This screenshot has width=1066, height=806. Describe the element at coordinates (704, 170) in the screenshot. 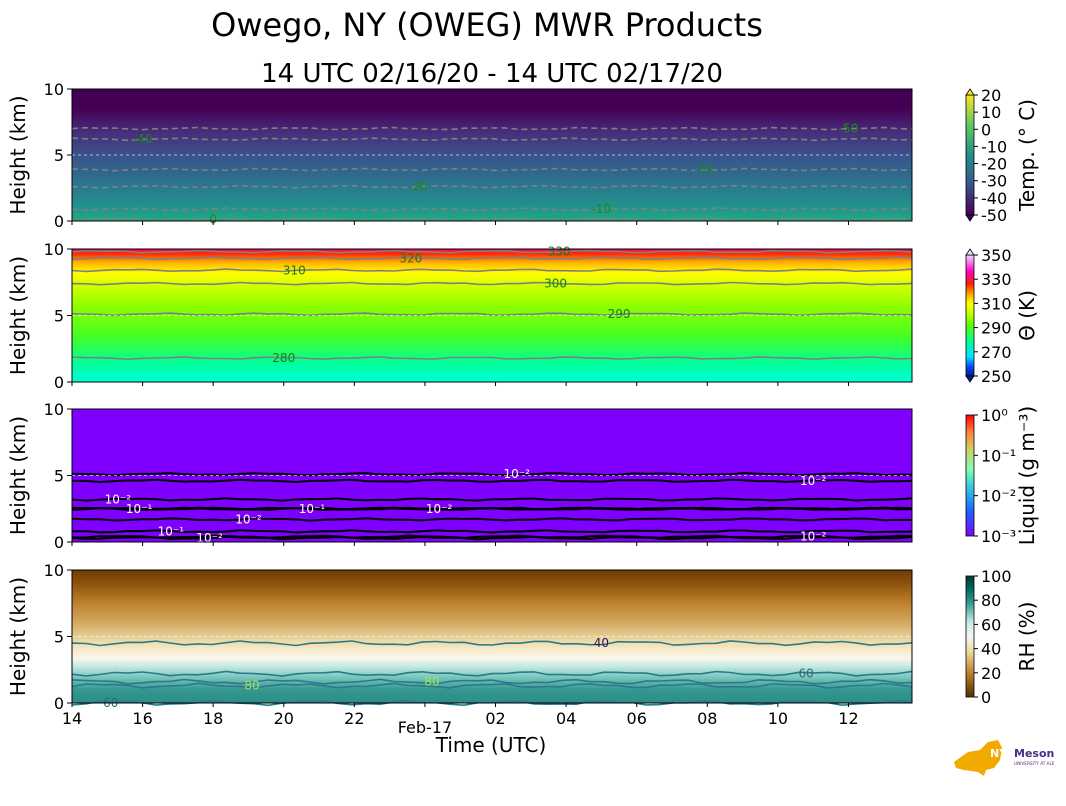

I see `contour-label: -30` at that location.